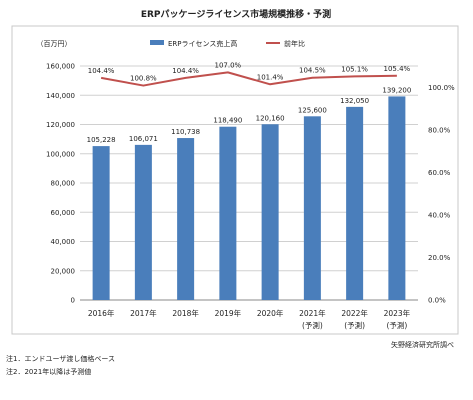 Image resolution: width=473 pixels, height=400 pixels. What do you see at coordinates (60, 359) in the screenshot?
I see `footnote-1: 注1．エンドユーザ渡し価格ベース` at bounding box center [60, 359].